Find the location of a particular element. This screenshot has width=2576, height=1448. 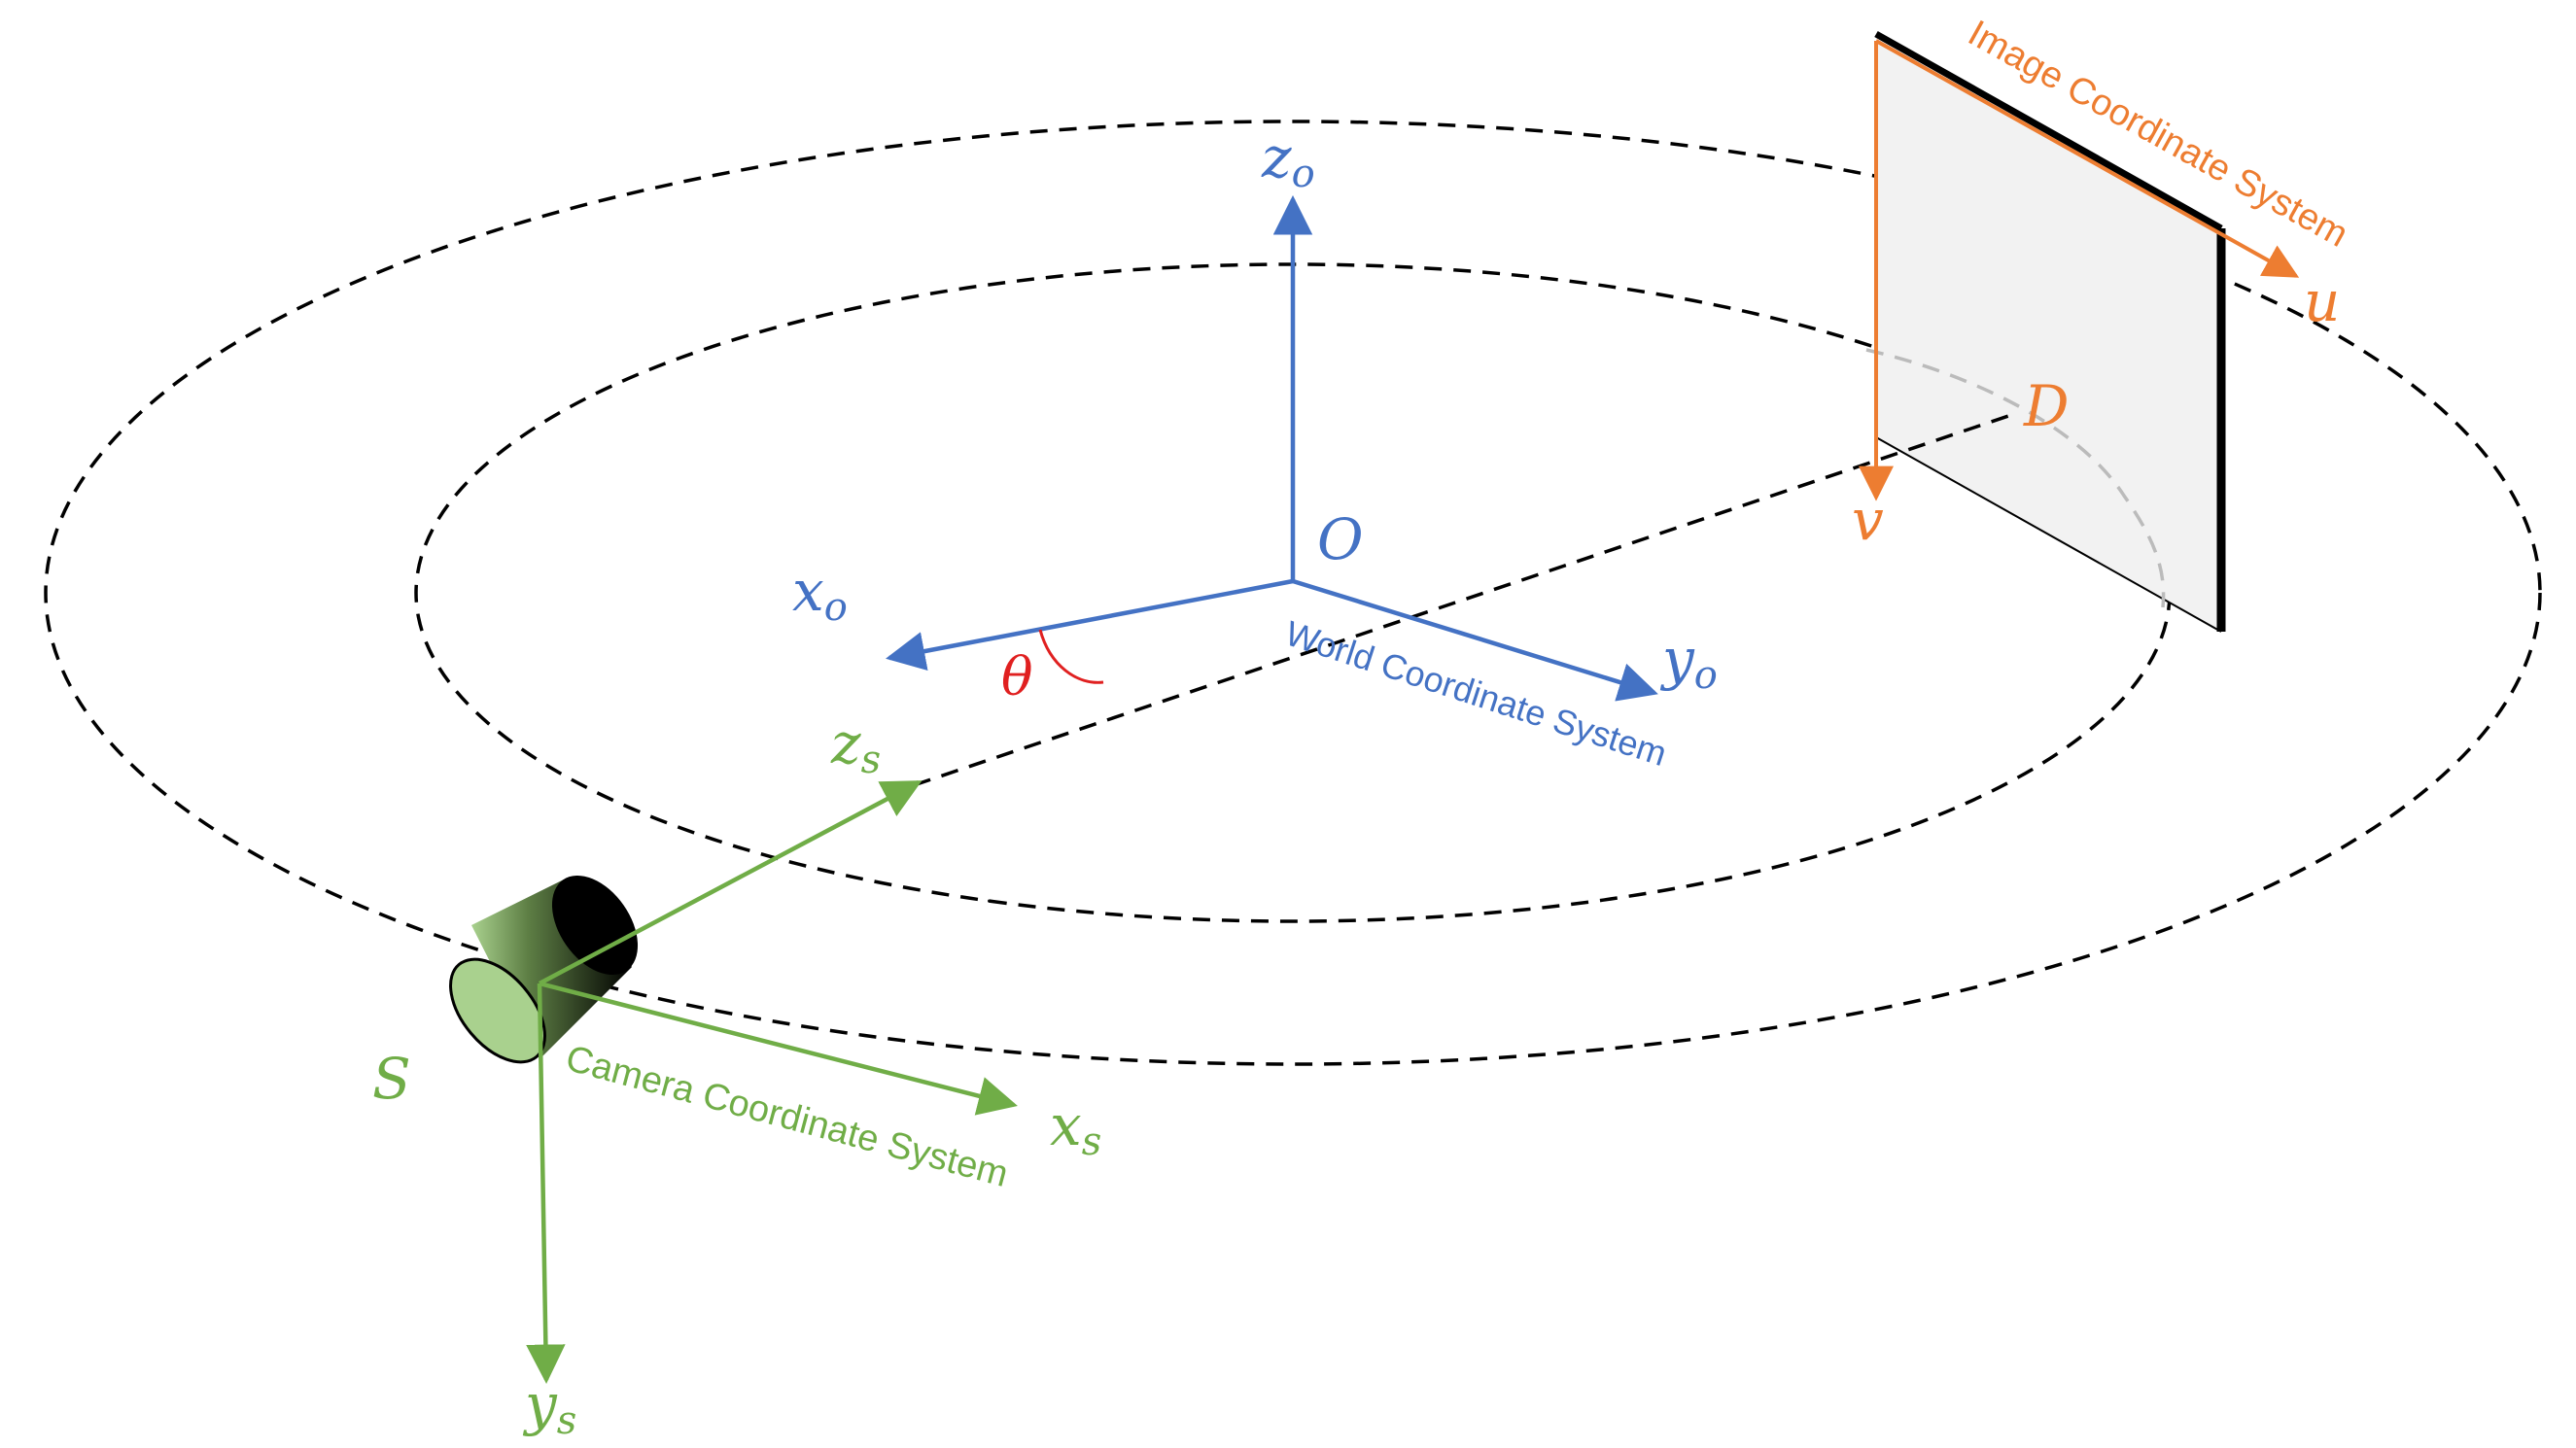

camera-caption: Camera Coordinate System is located at coordinates (787, 1116).